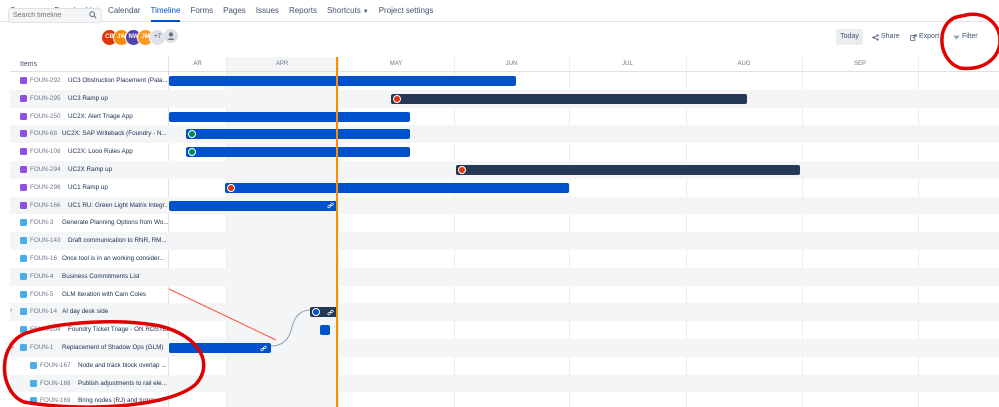  What do you see at coordinates (55, 383) in the screenshot?
I see `issue-key: FOUN-168` at bounding box center [55, 383].